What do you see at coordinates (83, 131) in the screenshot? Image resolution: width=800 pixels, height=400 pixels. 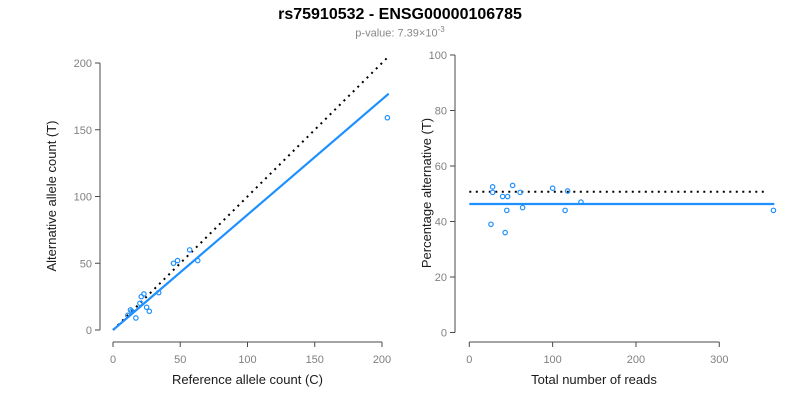 I see `y-tick-label: 150` at bounding box center [83, 131].